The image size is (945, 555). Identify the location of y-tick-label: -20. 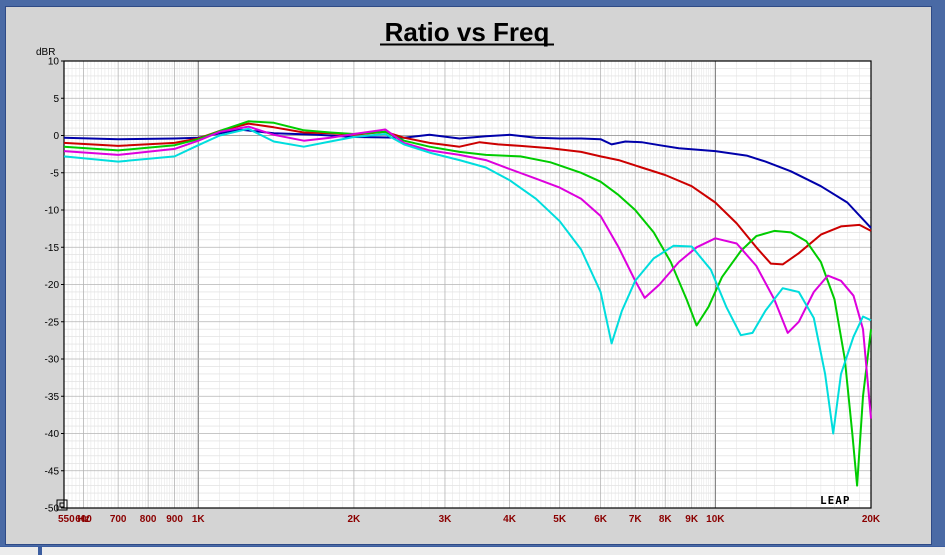
(52, 285).